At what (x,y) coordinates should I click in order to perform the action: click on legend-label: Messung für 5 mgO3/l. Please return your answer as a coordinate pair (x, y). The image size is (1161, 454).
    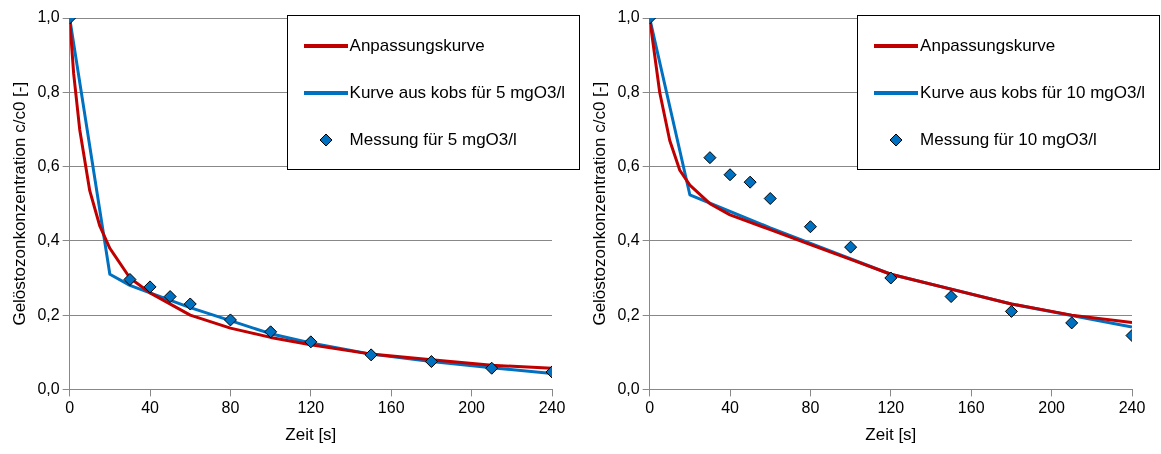
    Looking at the image, I should click on (433, 140).